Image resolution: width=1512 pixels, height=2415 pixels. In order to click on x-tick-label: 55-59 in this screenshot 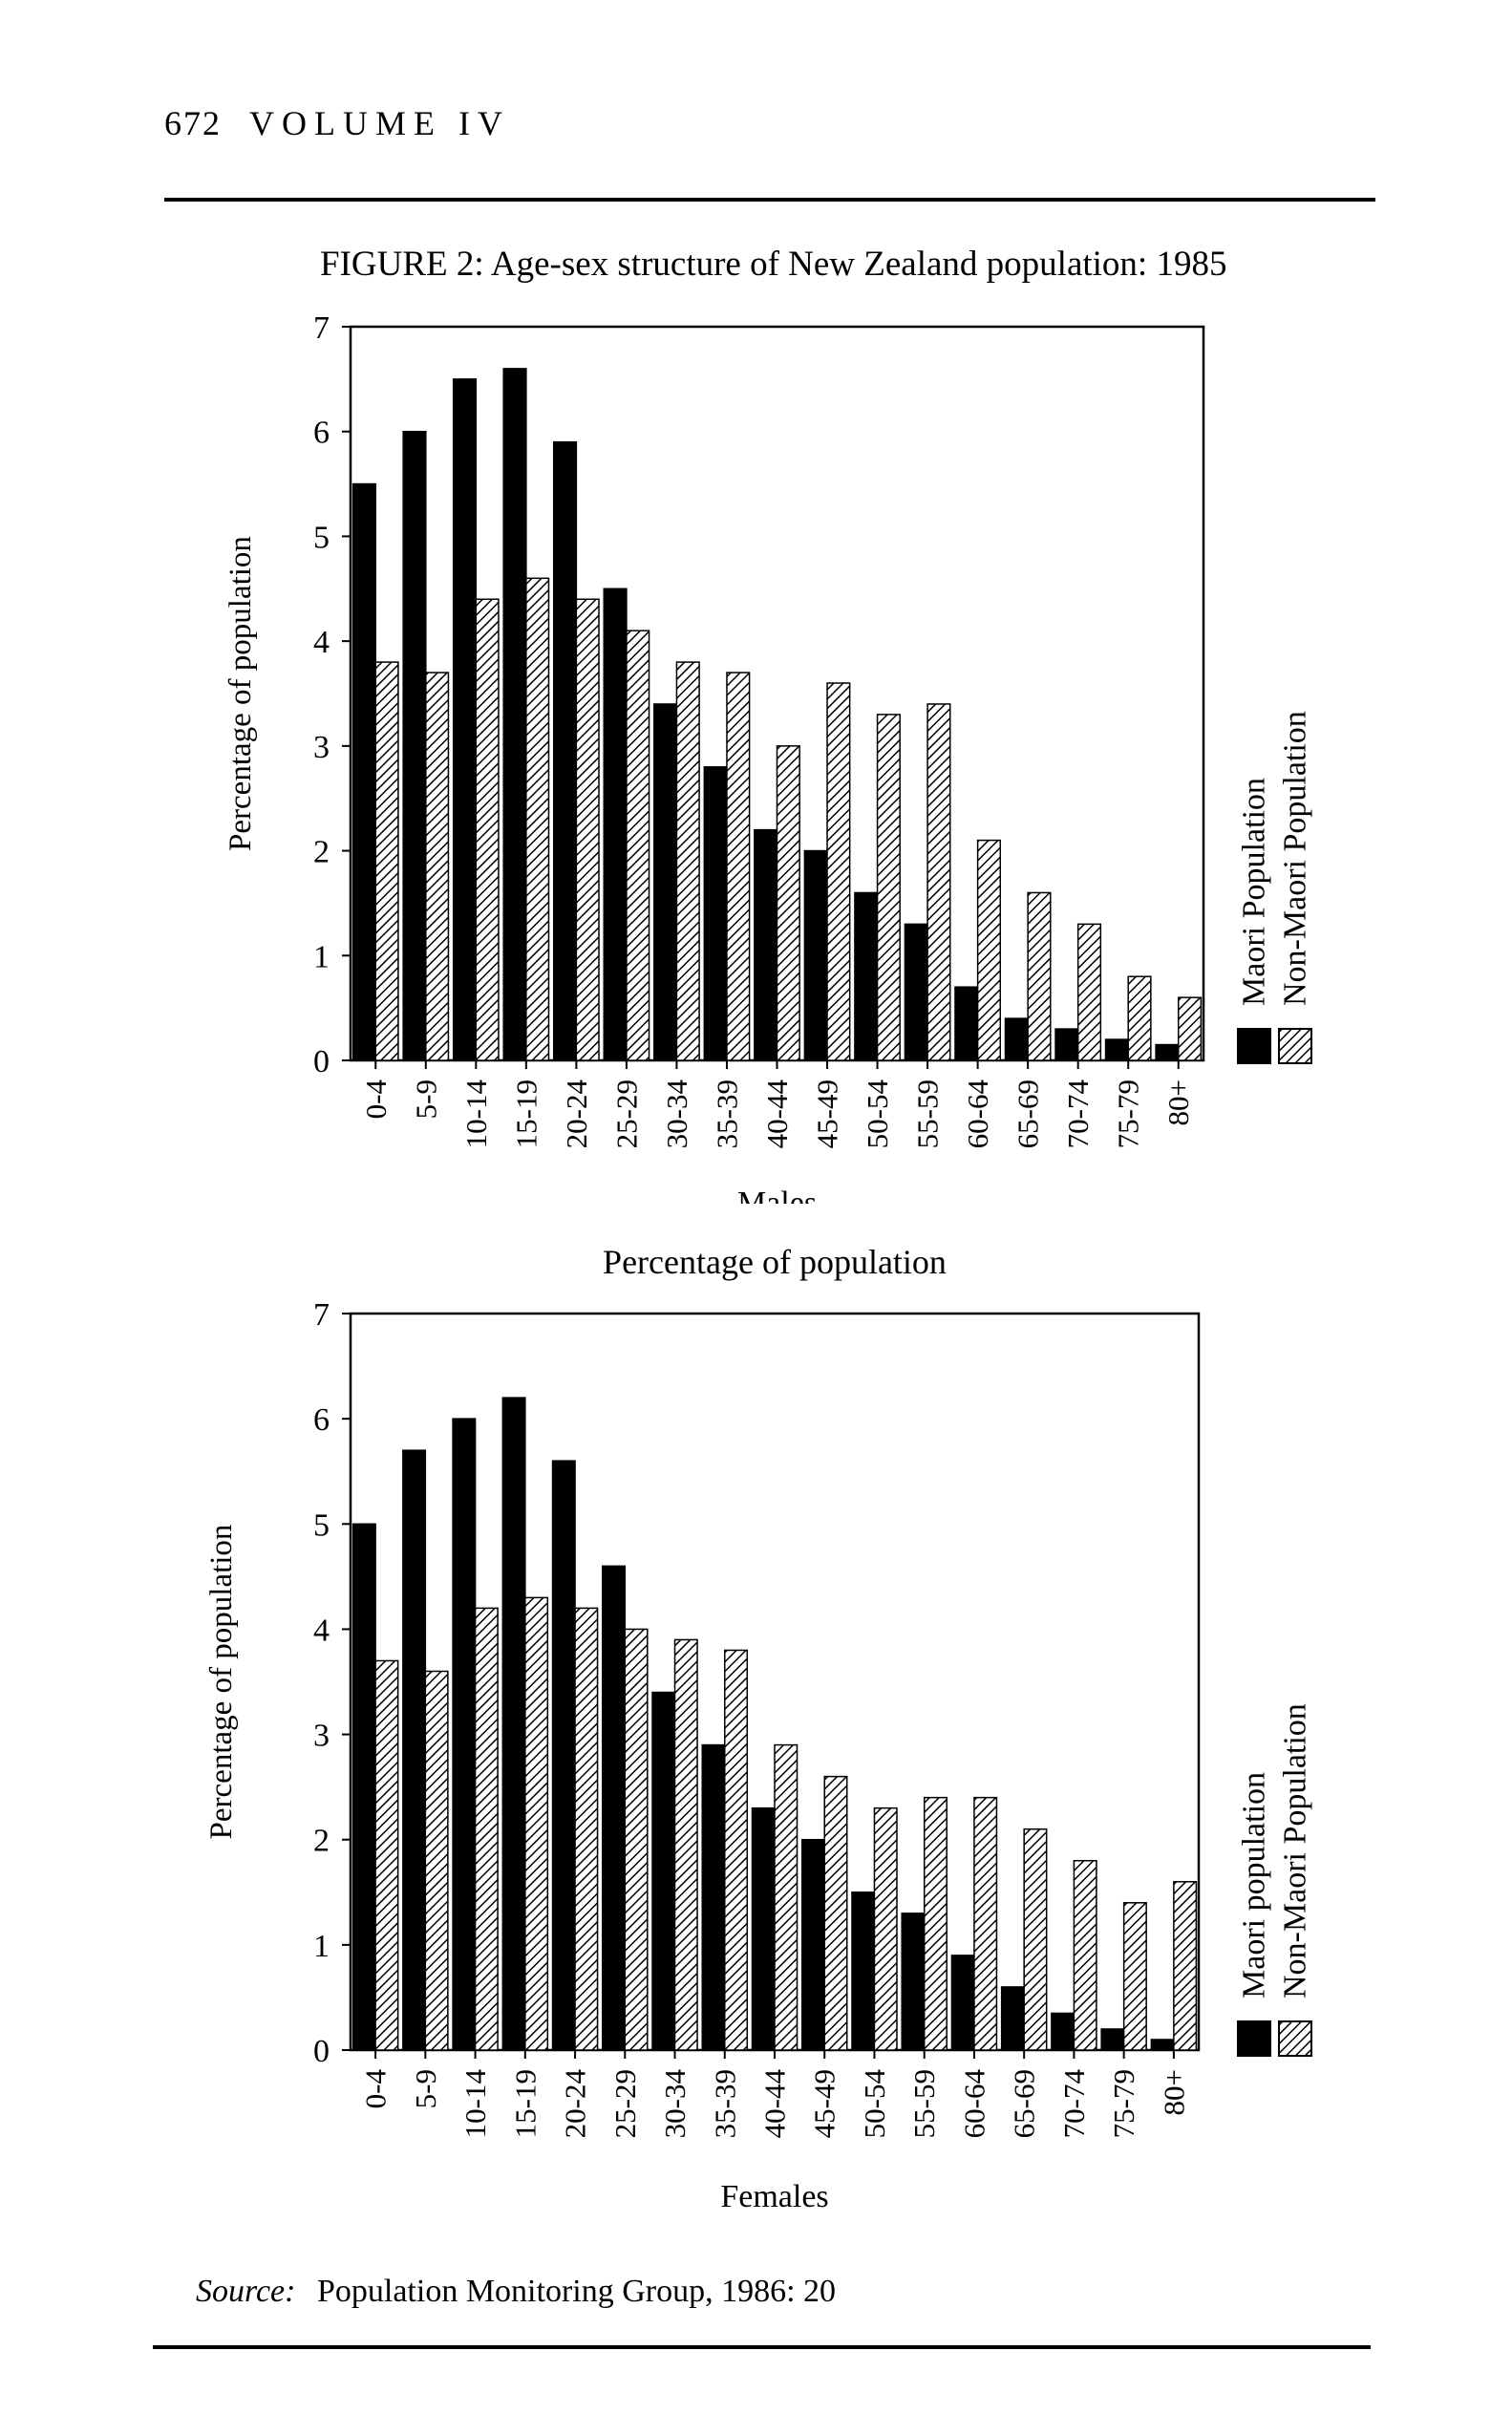, I will do `click(928, 1113)`.